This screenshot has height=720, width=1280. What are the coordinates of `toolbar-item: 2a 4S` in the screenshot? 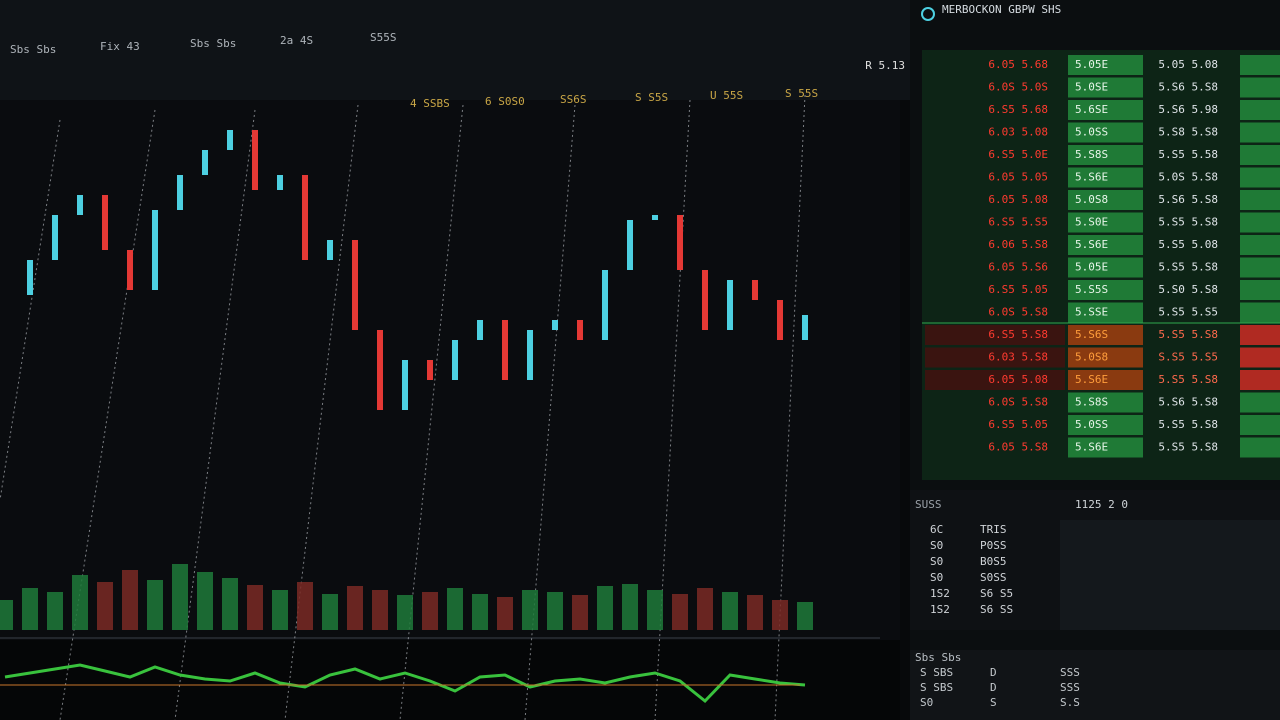 It's located at (296, 40).